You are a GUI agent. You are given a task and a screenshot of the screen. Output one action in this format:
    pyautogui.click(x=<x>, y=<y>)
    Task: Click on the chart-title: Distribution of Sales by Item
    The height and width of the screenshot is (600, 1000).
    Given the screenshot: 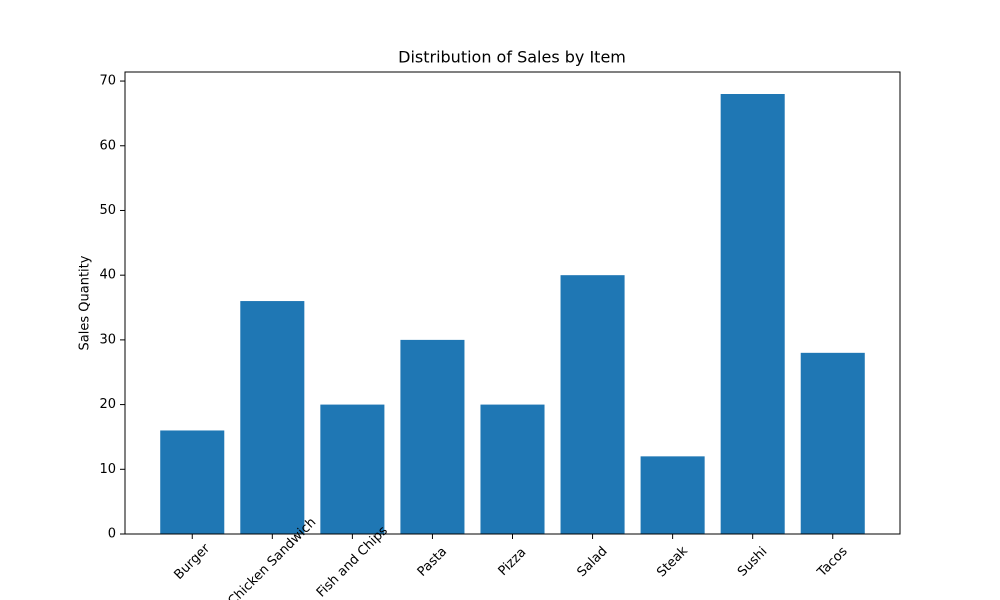 What is the action you would take?
    pyautogui.click(x=512, y=57)
    